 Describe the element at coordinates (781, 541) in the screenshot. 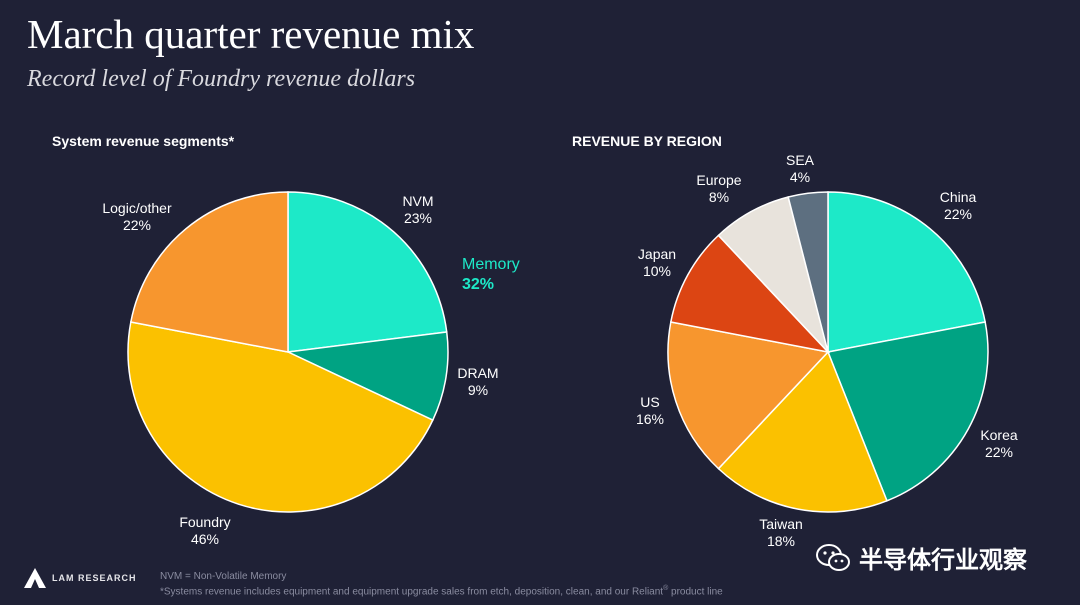

I see `pie1-value-taiwan: 18%` at that location.